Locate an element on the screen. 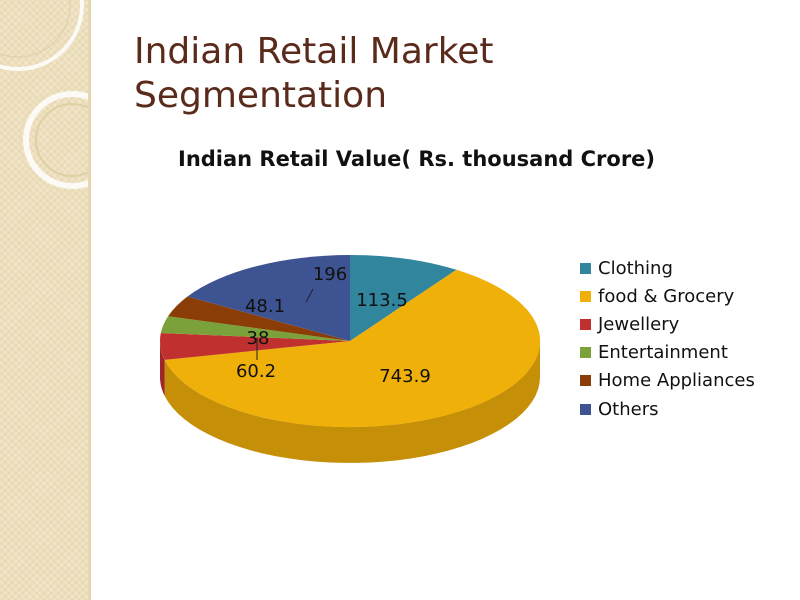 The height and width of the screenshot is (600, 800). chart-title: Indian Retail Value( Rs. thousand Crore) is located at coordinates (417, 159).